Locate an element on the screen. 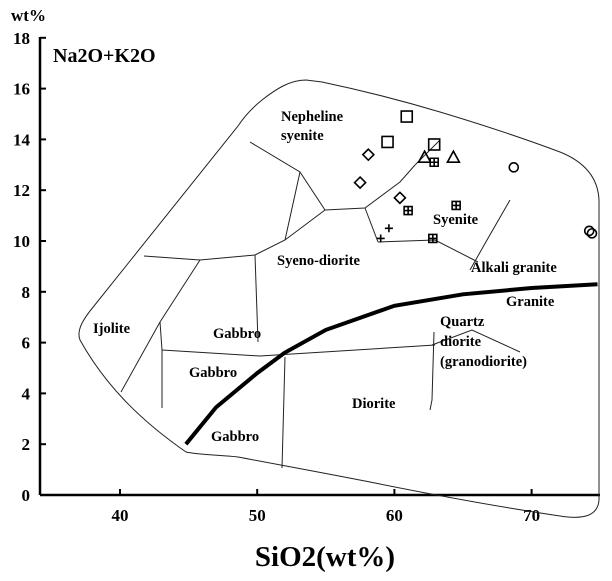  y-tick-label: 4 is located at coordinates (26, 393).